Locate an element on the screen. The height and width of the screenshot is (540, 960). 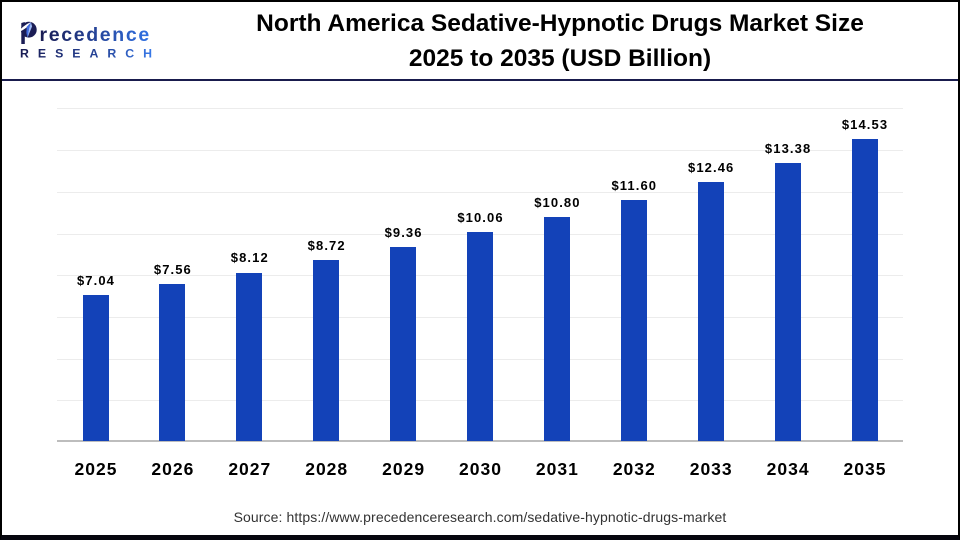
svg-text: recedence is located at coordinates (95, 35).